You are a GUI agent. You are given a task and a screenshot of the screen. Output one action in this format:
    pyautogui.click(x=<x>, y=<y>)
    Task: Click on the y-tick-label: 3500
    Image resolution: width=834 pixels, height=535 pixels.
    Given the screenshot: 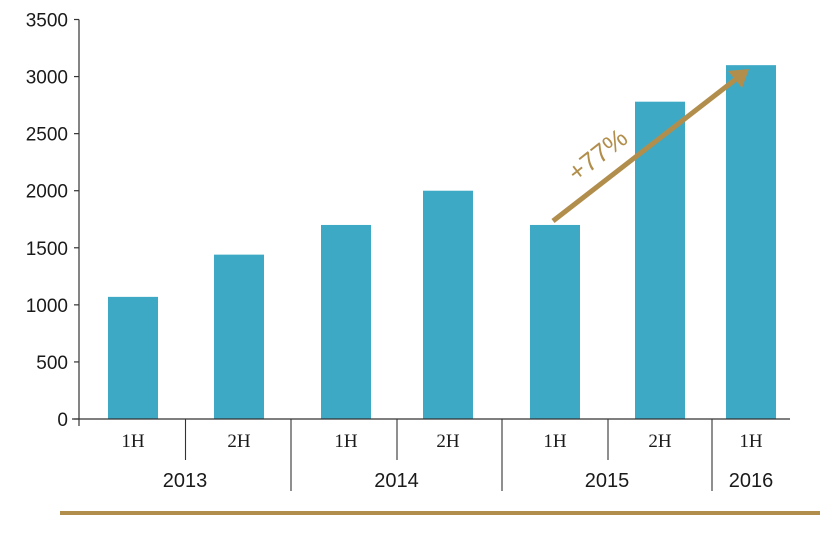 What is the action you would take?
    pyautogui.click(x=47, y=21)
    